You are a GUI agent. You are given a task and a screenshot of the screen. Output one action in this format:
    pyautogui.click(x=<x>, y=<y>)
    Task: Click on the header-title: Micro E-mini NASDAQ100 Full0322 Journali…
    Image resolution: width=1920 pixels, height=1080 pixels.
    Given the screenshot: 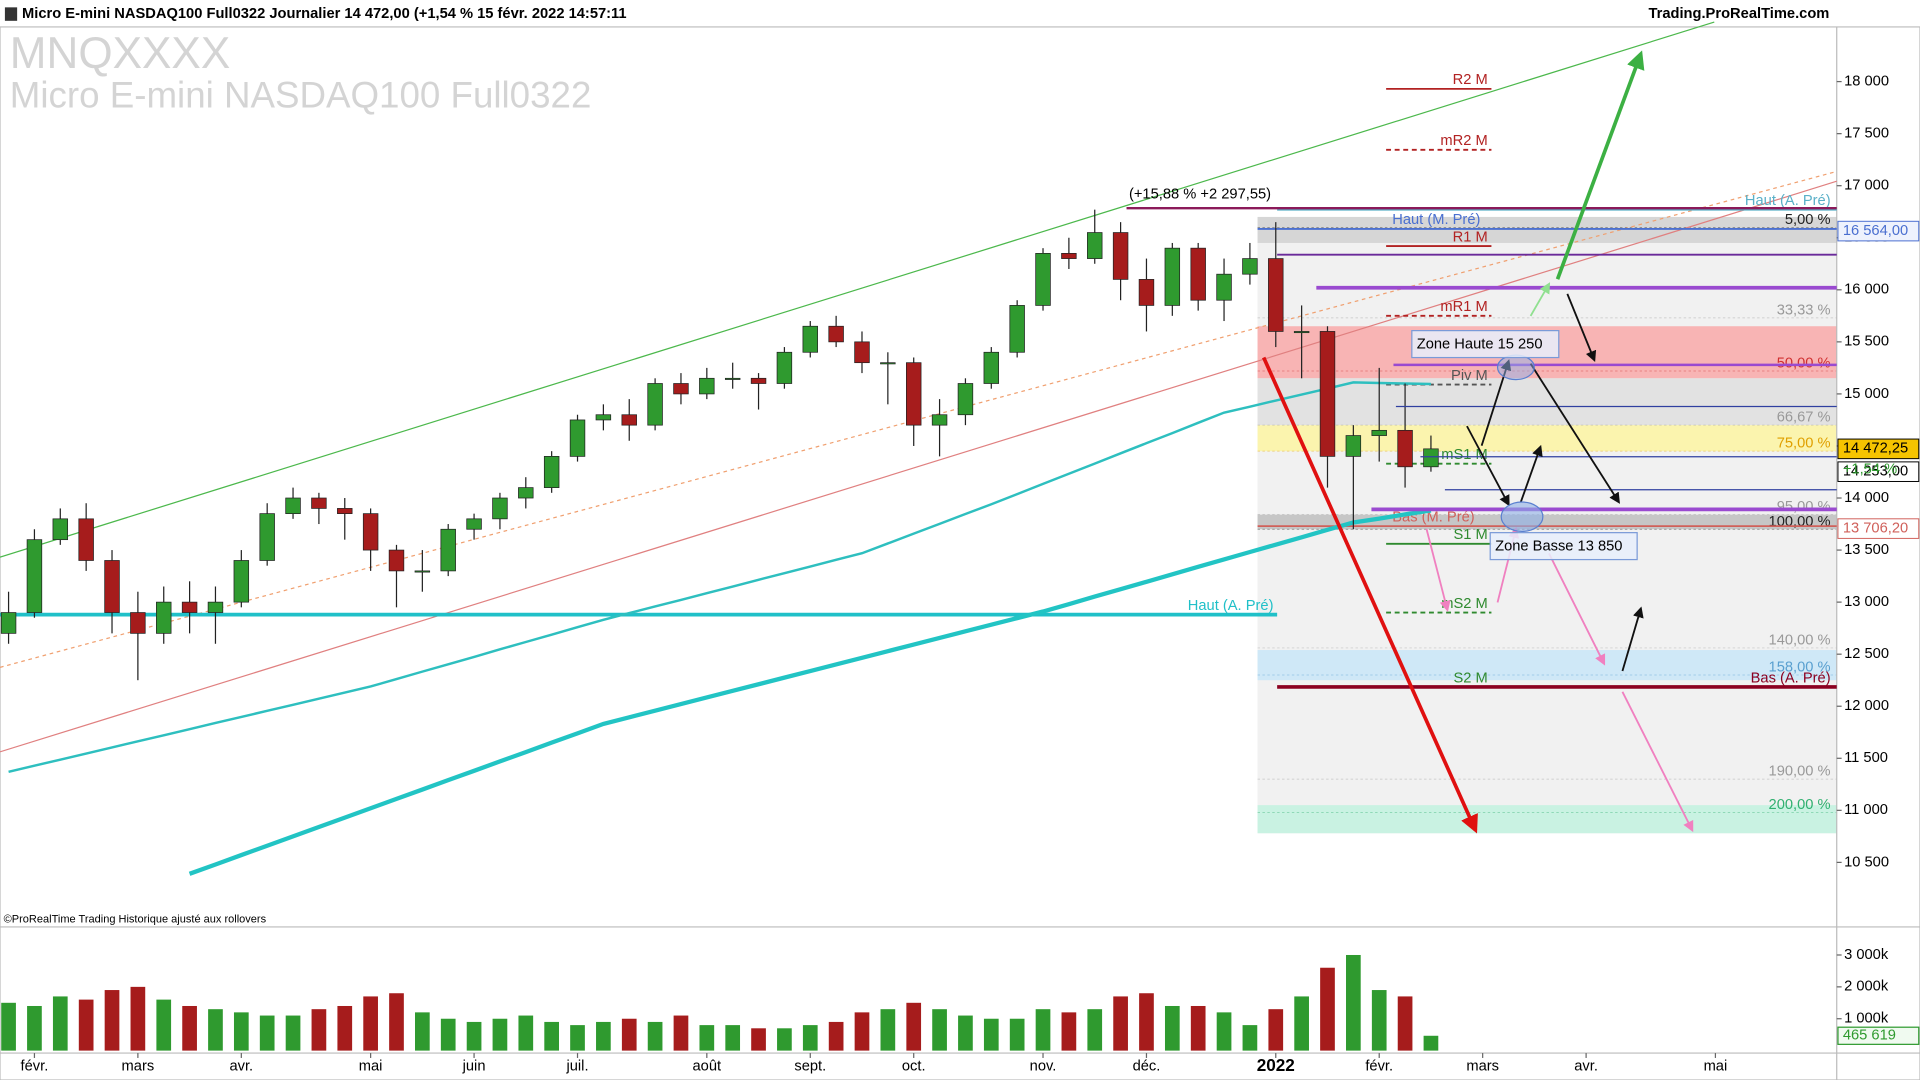 What is the action you would take?
    pyautogui.click(x=324, y=14)
    